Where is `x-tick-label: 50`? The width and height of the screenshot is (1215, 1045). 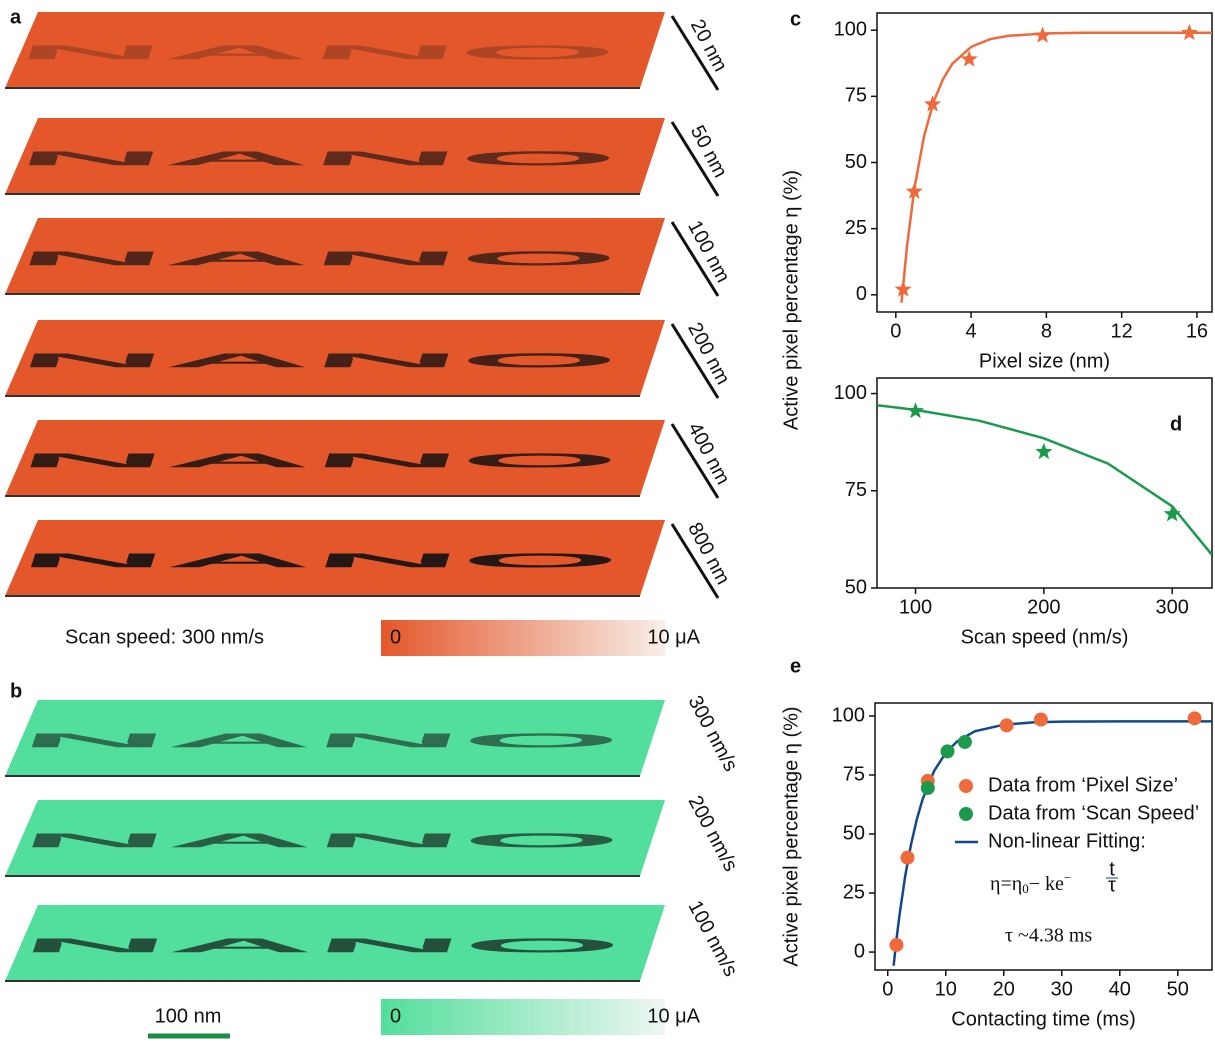 x-tick-label: 50 is located at coordinates (1178, 989).